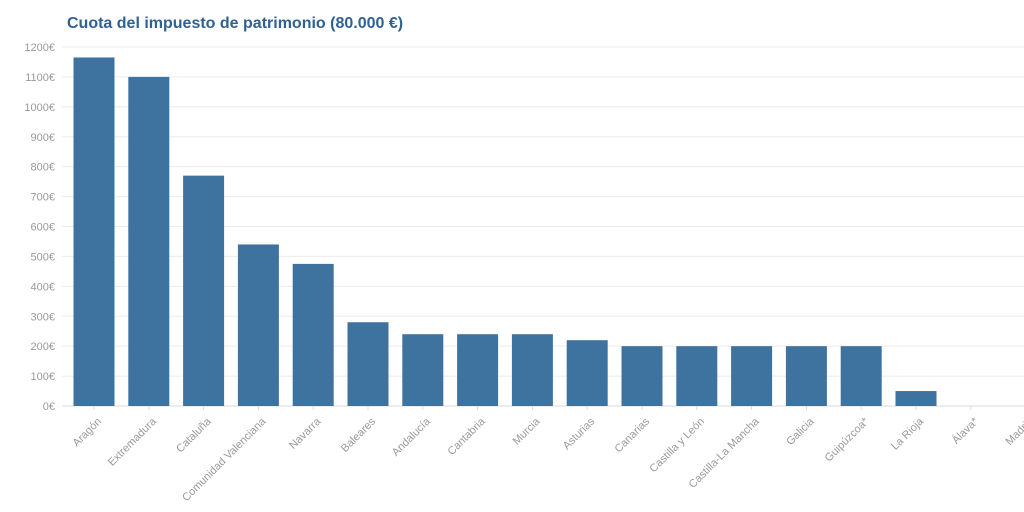 The image size is (1024, 512). I want to click on x-tick-label: La Rioja, so click(908, 434).